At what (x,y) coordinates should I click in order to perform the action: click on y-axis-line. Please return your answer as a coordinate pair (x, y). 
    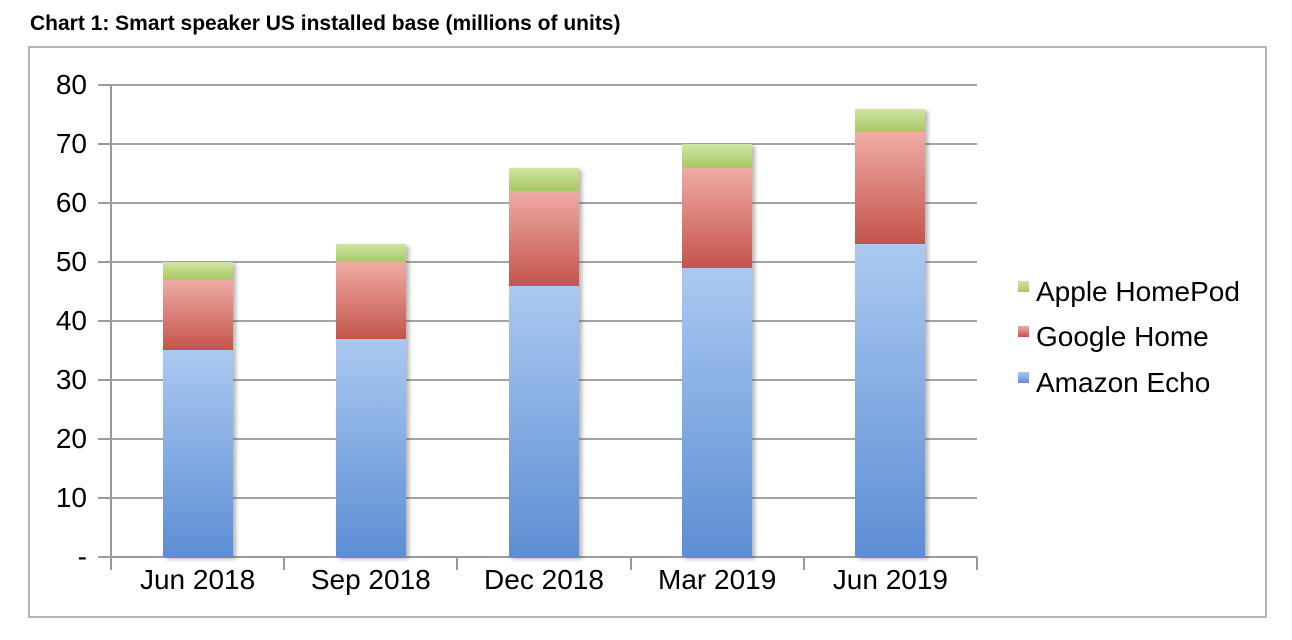
    Looking at the image, I should click on (111, 321).